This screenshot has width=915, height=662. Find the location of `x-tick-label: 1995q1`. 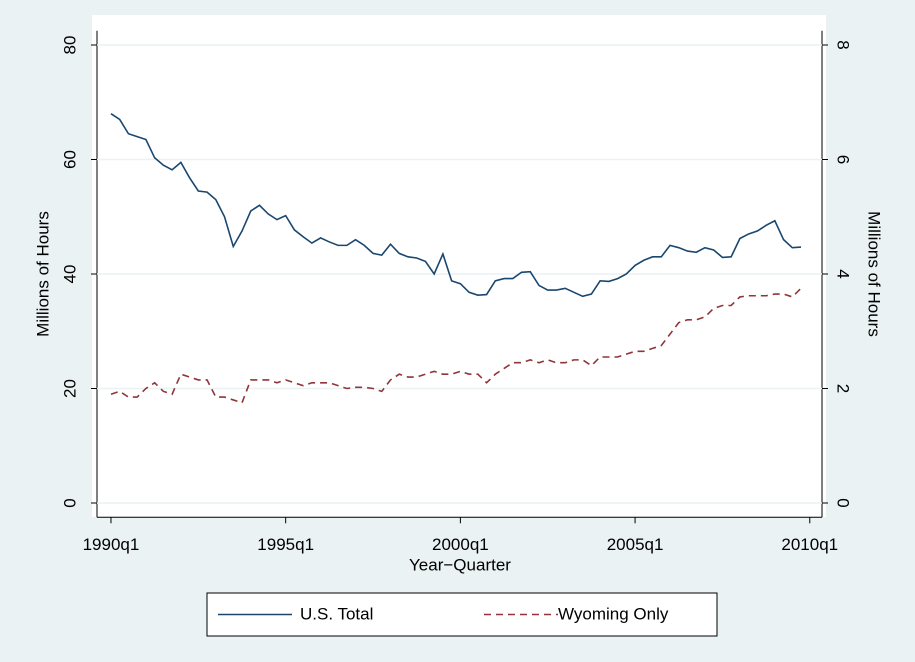

x-tick-label: 1995q1 is located at coordinates (285, 544).